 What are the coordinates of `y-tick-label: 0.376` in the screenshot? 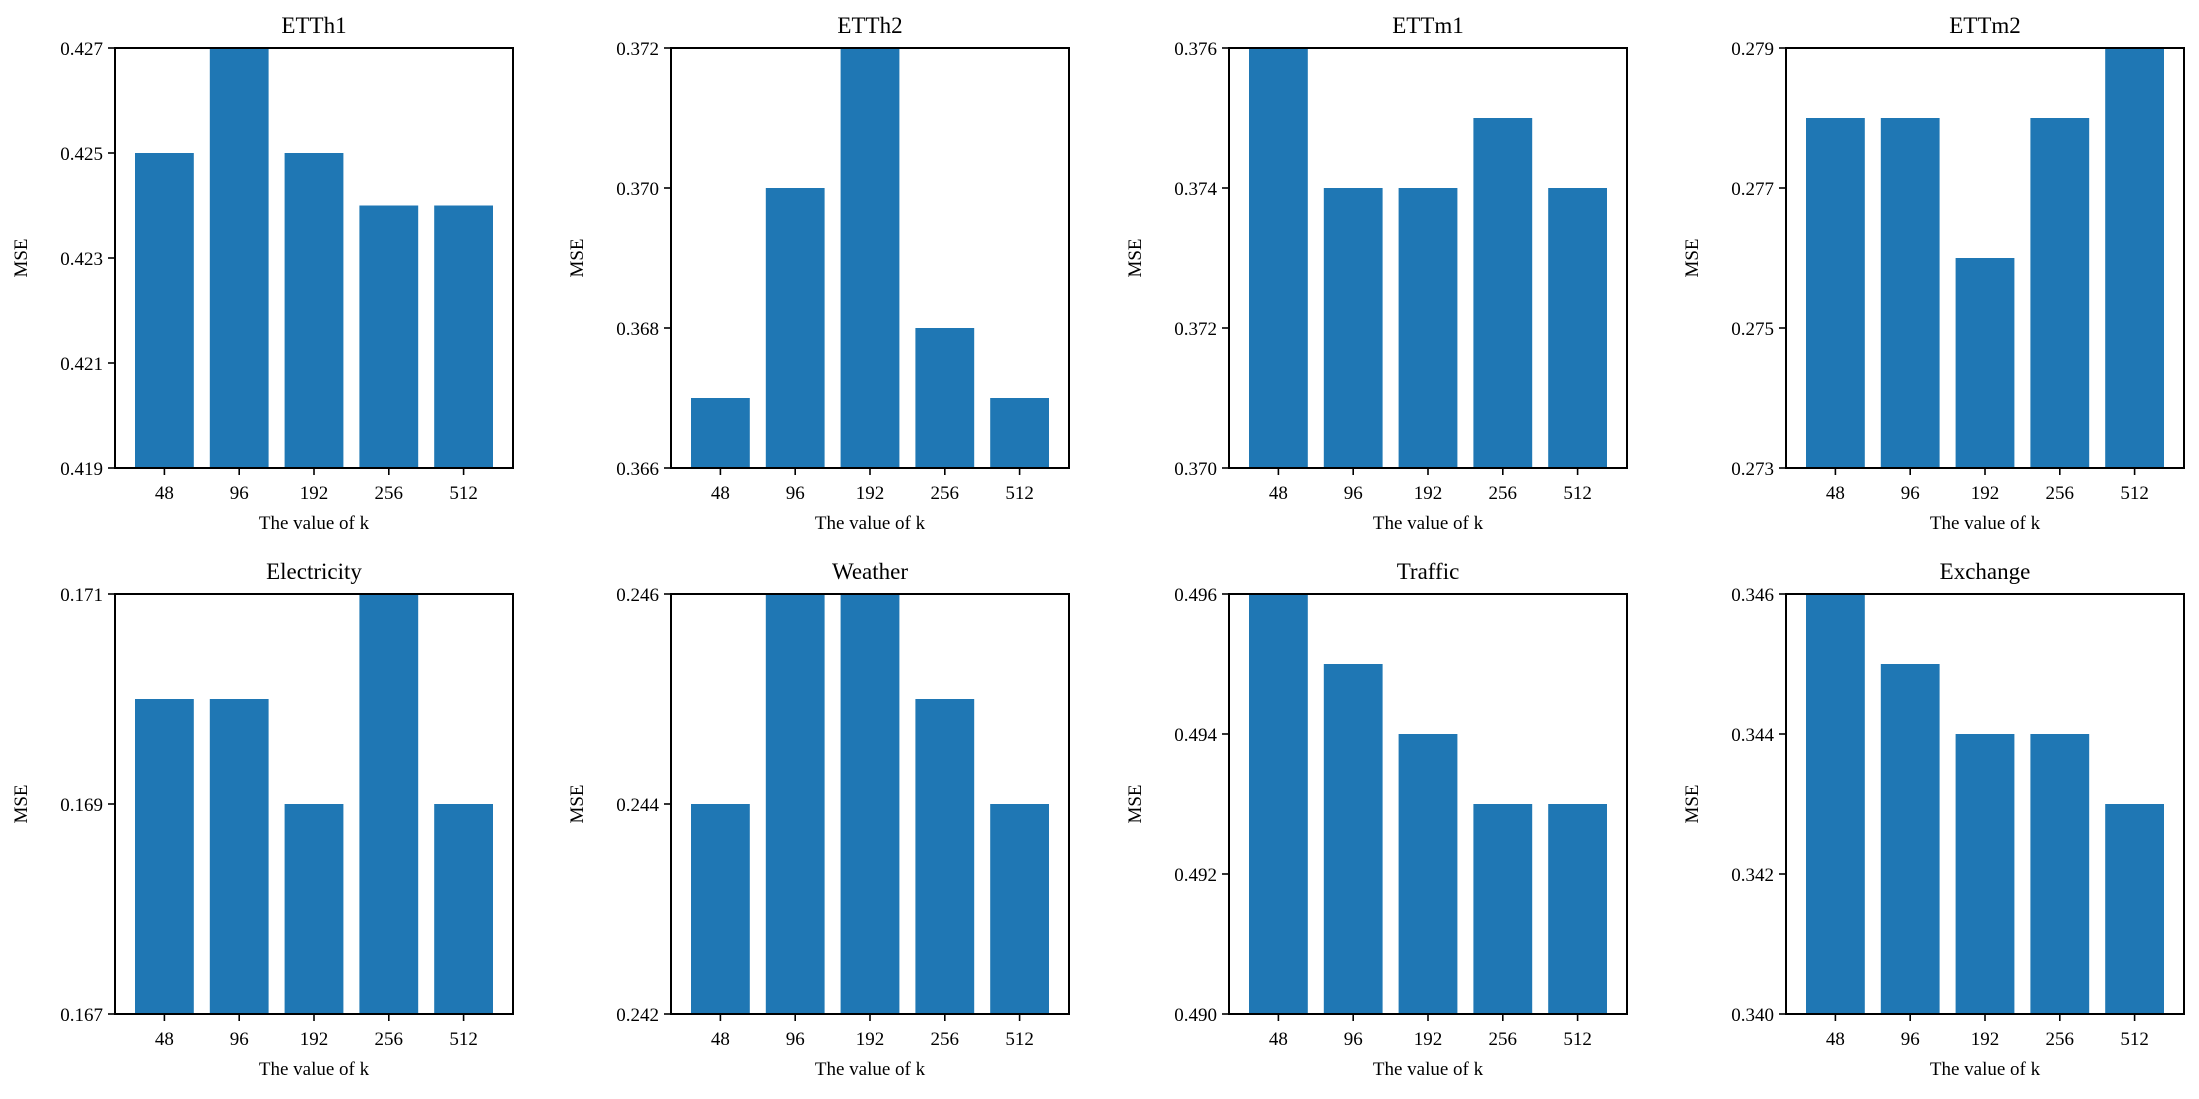 It's located at (1195, 49).